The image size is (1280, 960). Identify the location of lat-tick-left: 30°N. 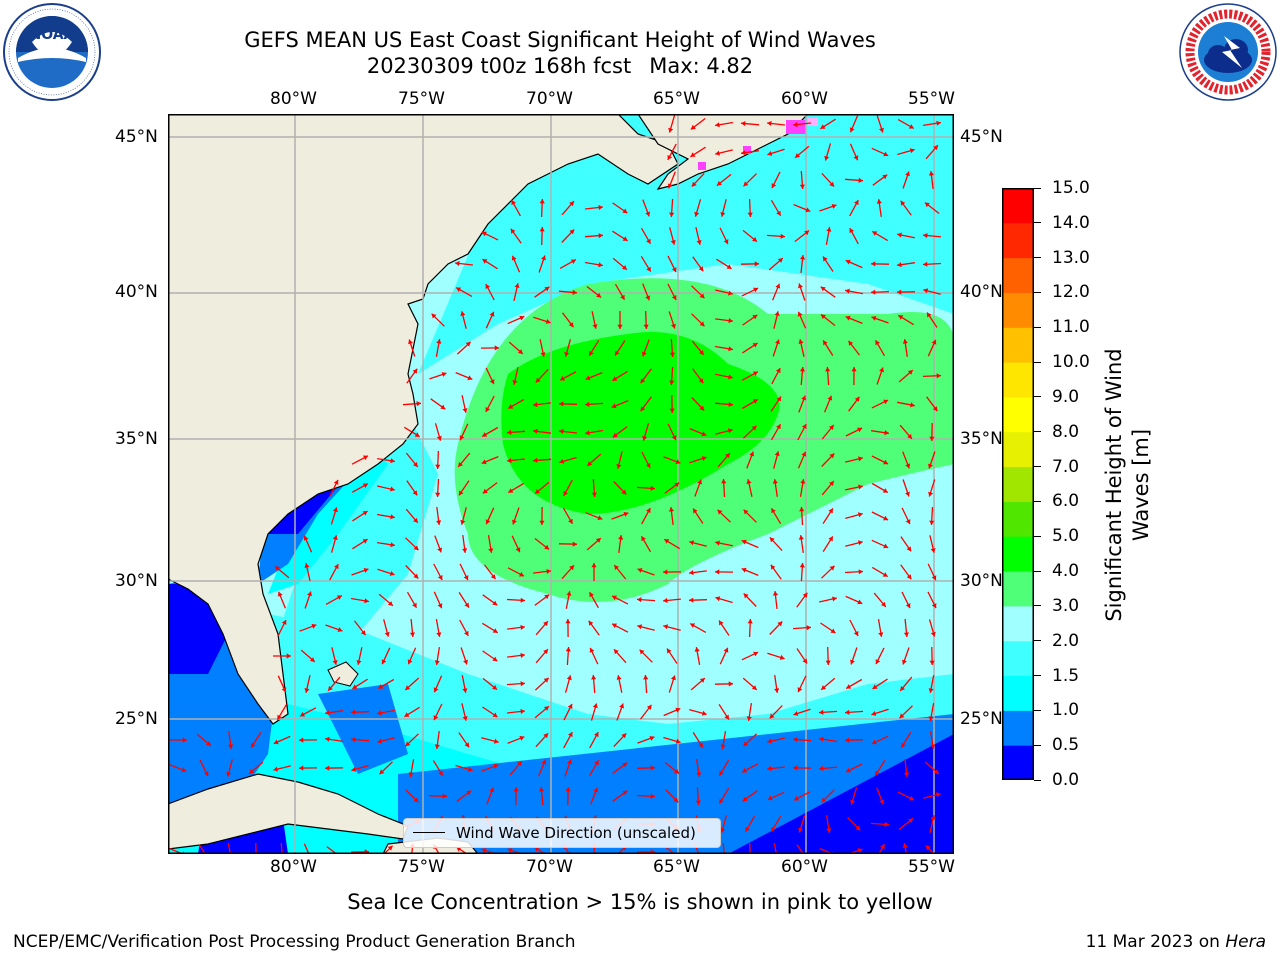
(136, 581).